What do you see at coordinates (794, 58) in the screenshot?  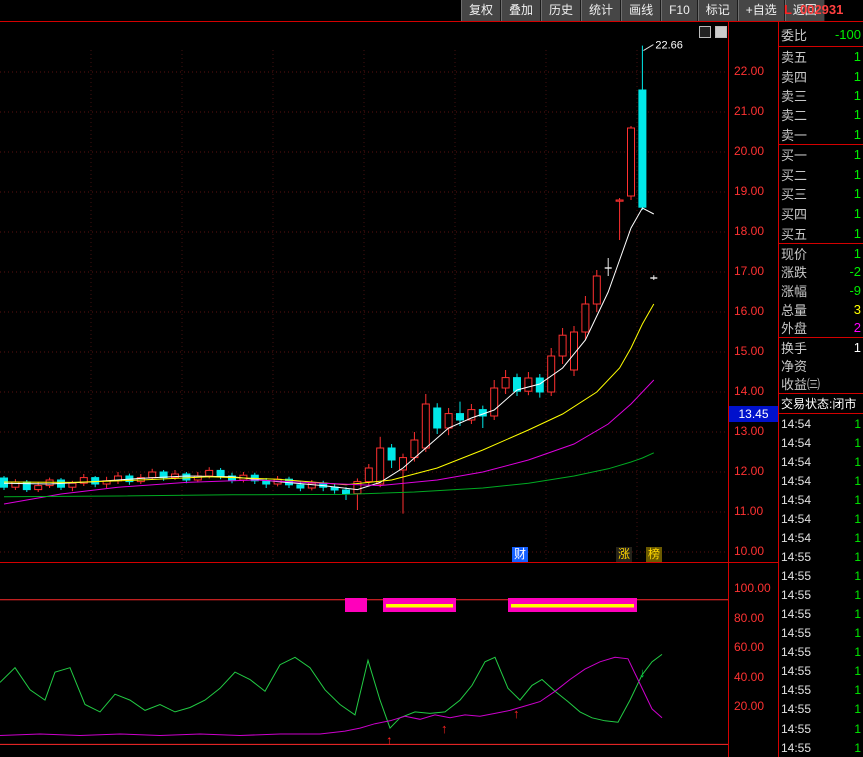 I see `sell-level-row-label: 卖五` at bounding box center [794, 58].